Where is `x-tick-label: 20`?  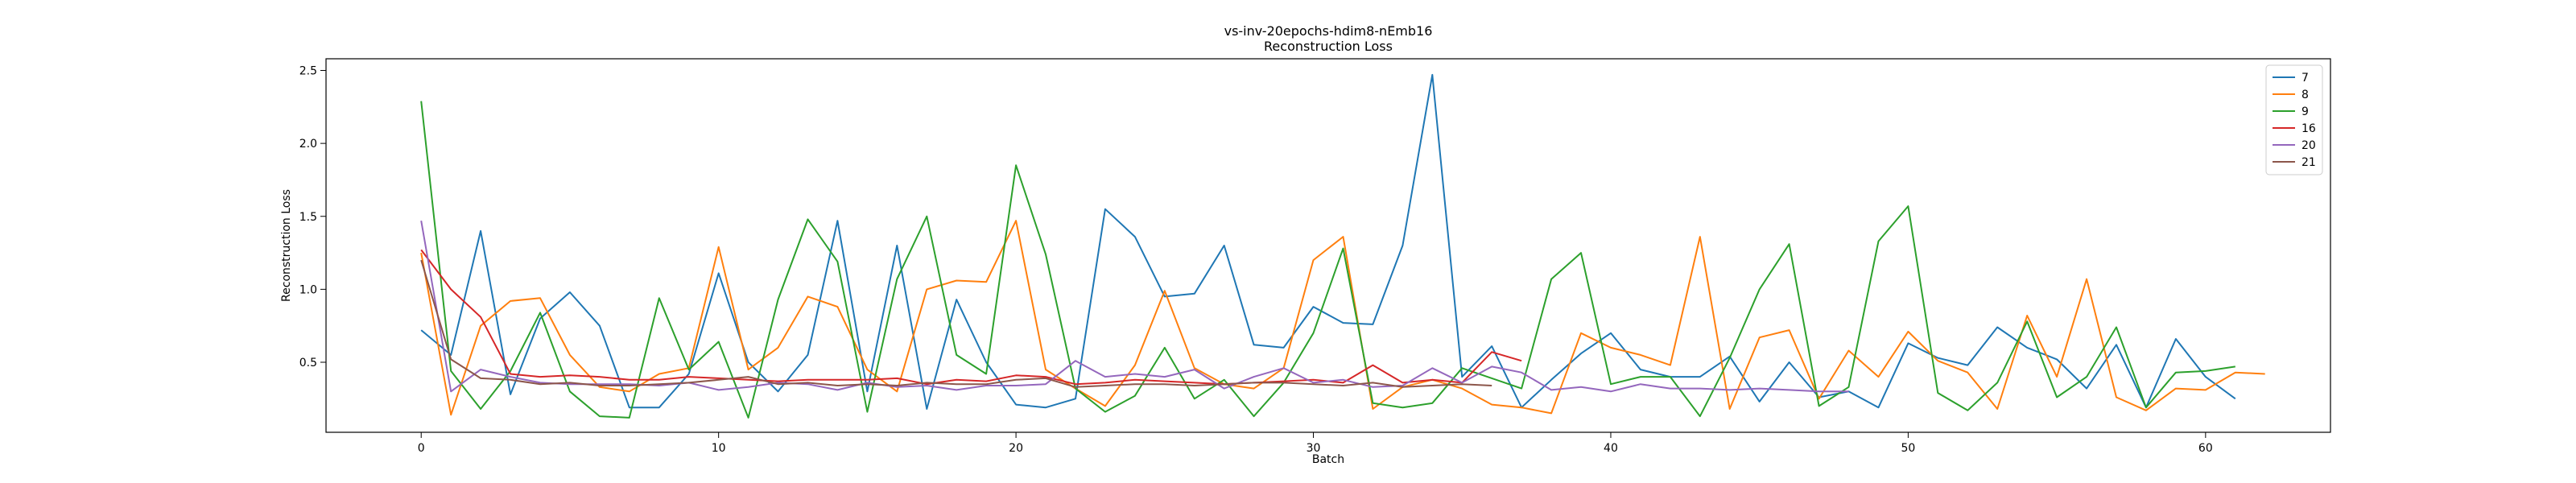
x-tick-label: 20 is located at coordinates (1016, 448).